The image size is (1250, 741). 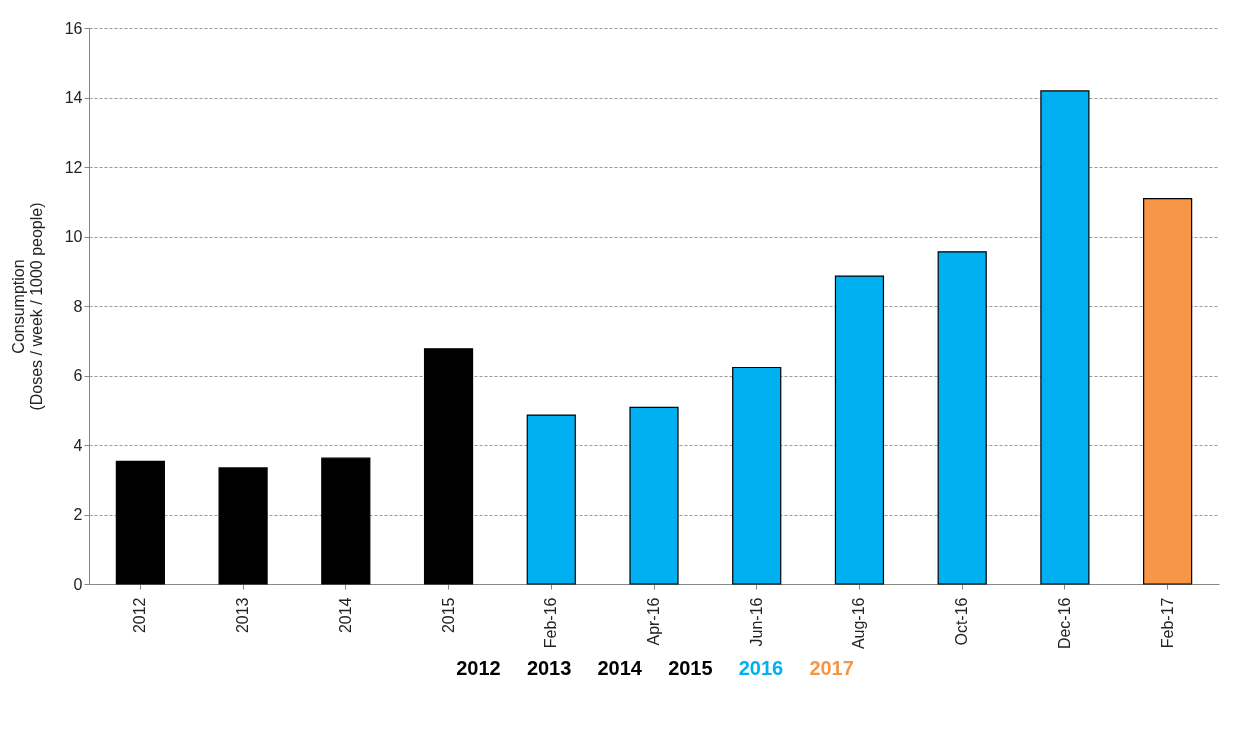 I want to click on x-tick-label: Oct-16, so click(x=962, y=621).